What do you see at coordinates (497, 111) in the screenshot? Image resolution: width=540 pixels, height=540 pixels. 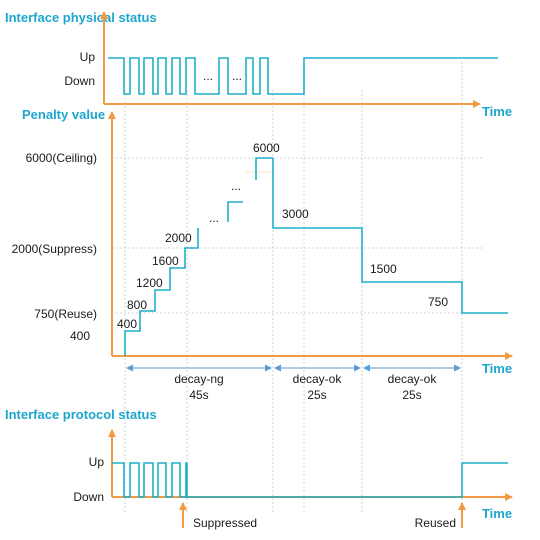 I see `physical-time-label: Time` at bounding box center [497, 111].